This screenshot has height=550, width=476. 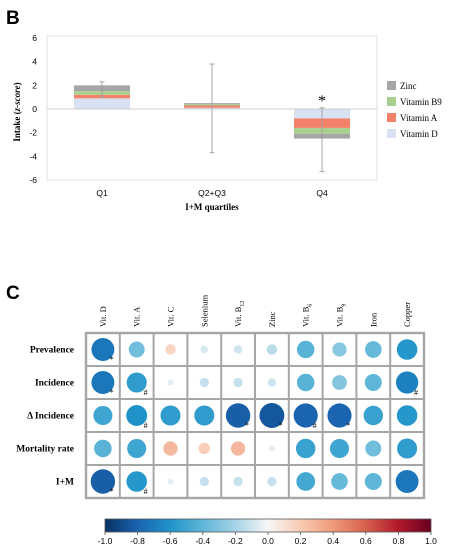 I want to click on x-tick-label: Q2+Q3, so click(x=212, y=193).